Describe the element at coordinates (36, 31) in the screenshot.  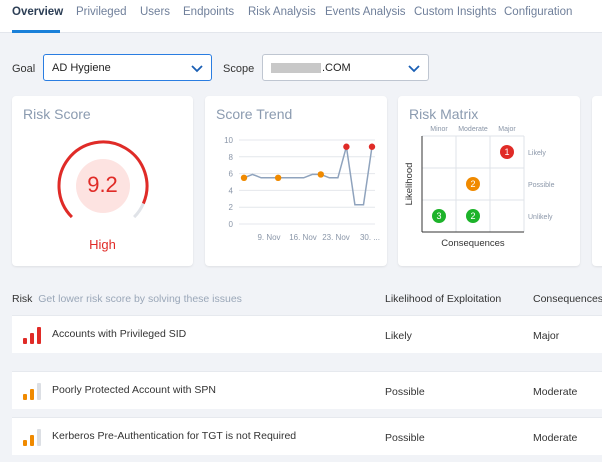
I see `active-tab-indicator` at that location.